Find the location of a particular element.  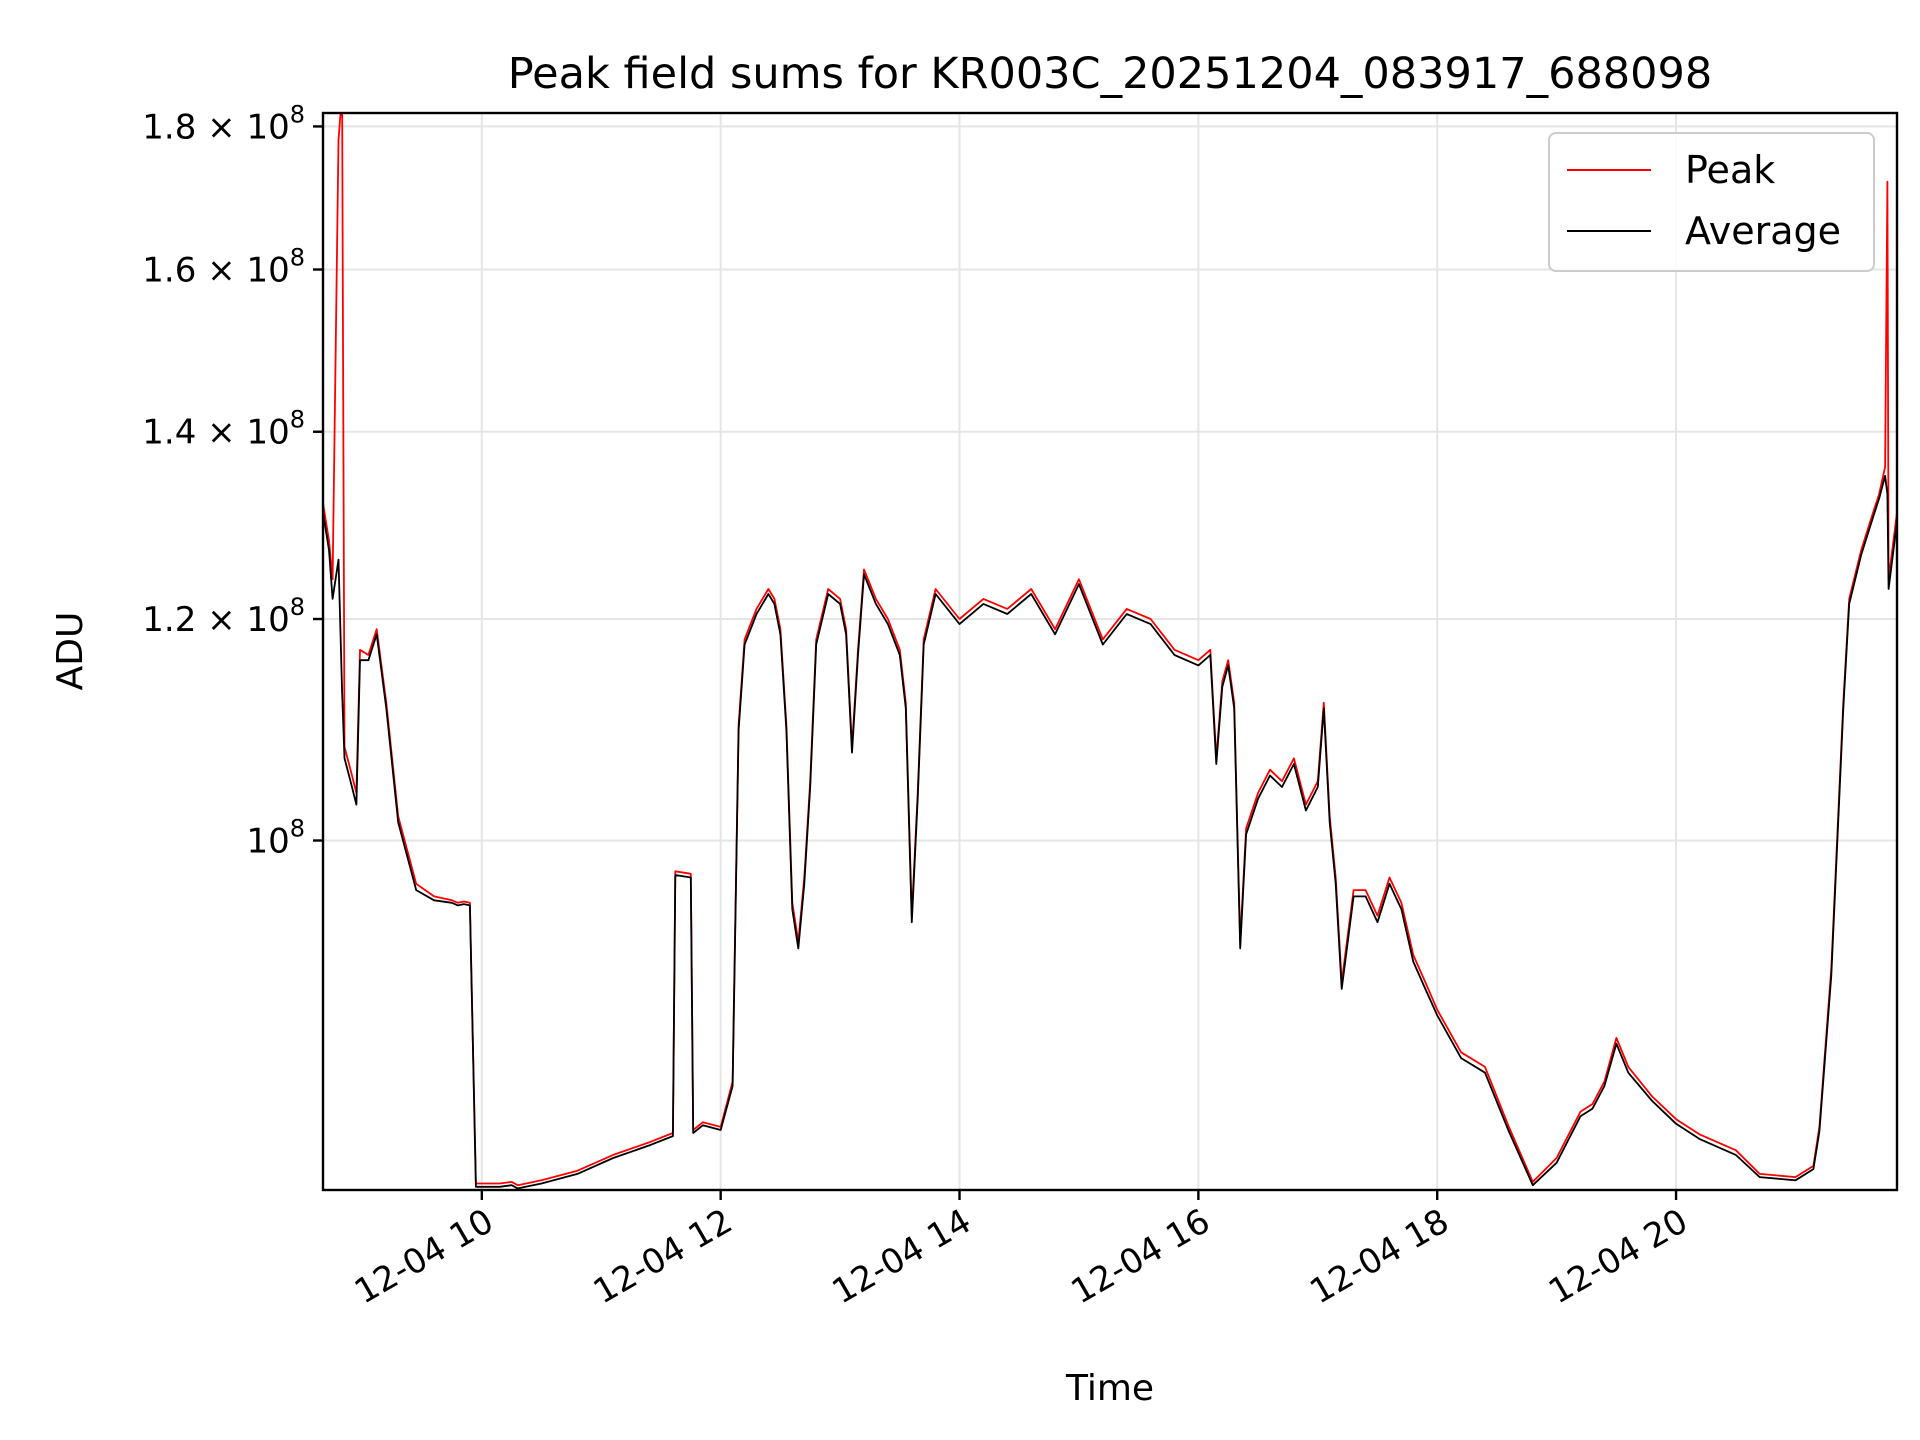

legend-label-average: Average is located at coordinates (1763, 231).